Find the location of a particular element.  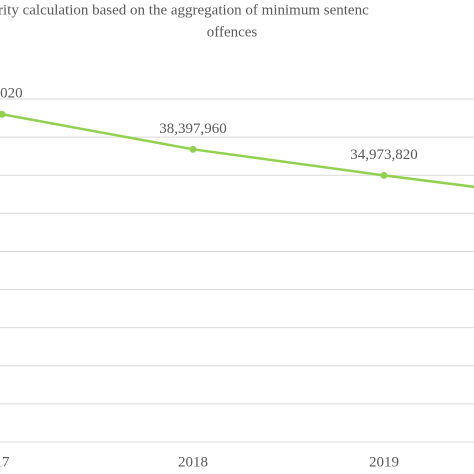

data-label: 38,397,960 is located at coordinates (193, 129).